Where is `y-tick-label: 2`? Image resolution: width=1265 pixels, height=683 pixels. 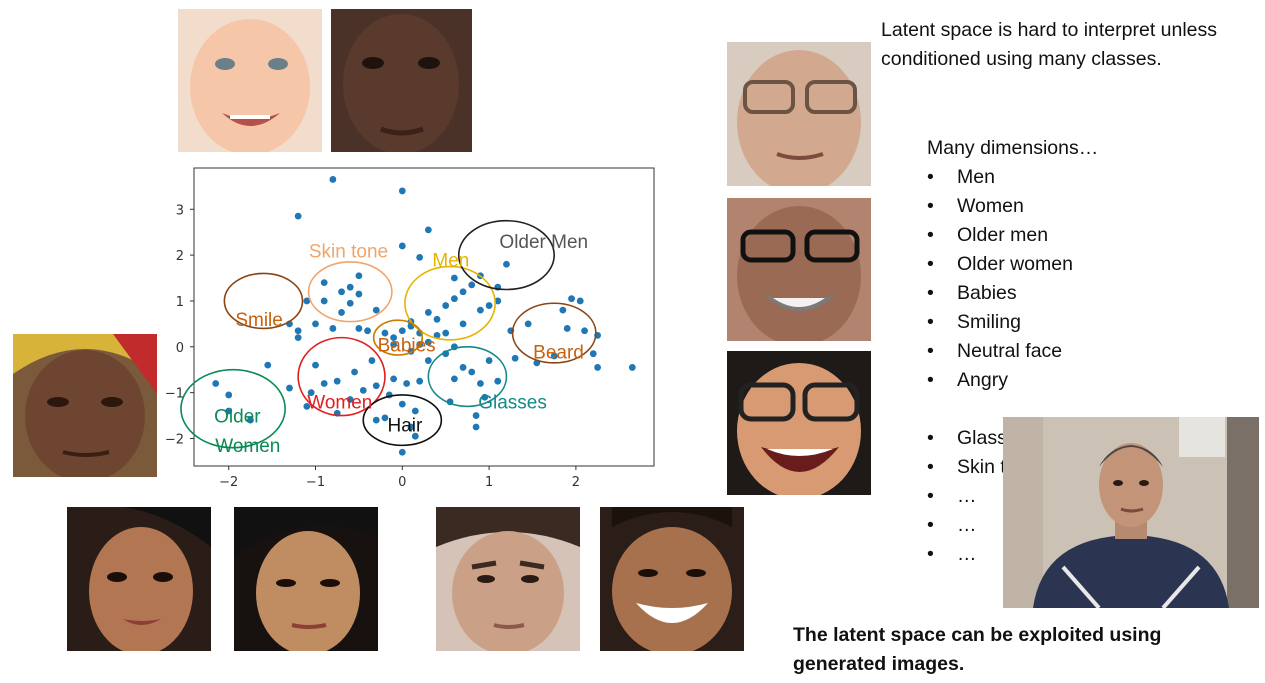
y-tick-label: 2 is located at coordinates (180, 256).